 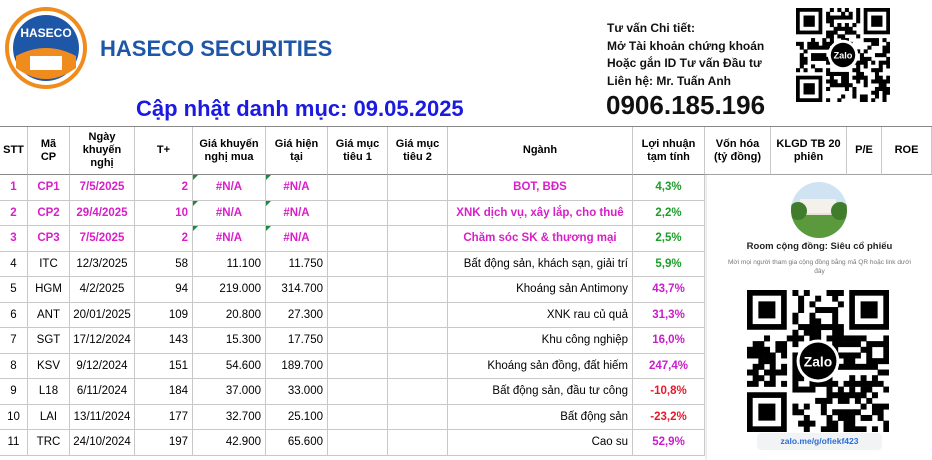 I want to click on cell-text: 8, so click(x=13, y=365).